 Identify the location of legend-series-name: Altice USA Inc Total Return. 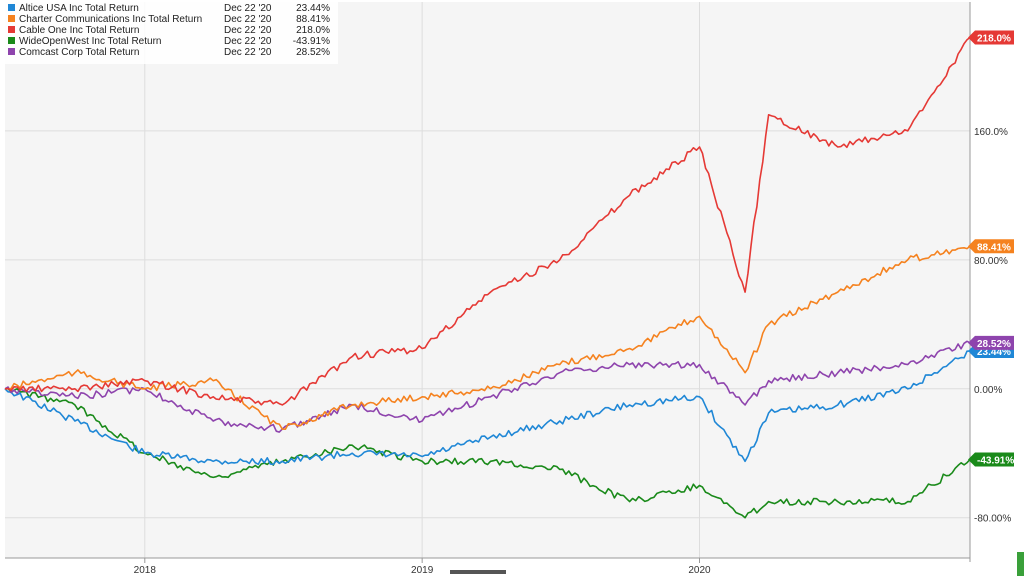
(79, 8).